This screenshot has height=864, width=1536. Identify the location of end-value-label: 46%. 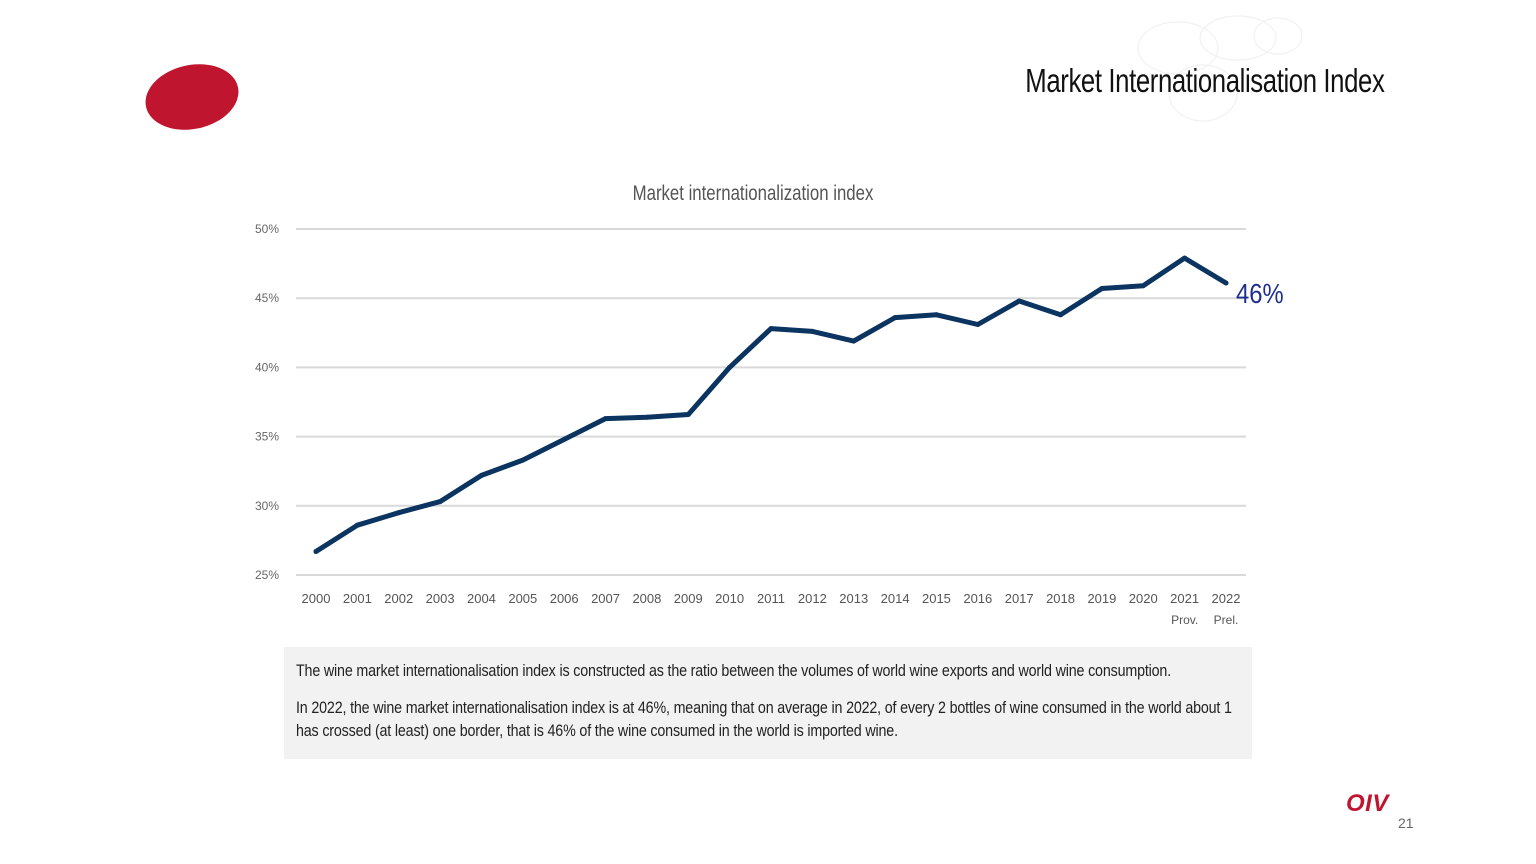
(1260, 293).